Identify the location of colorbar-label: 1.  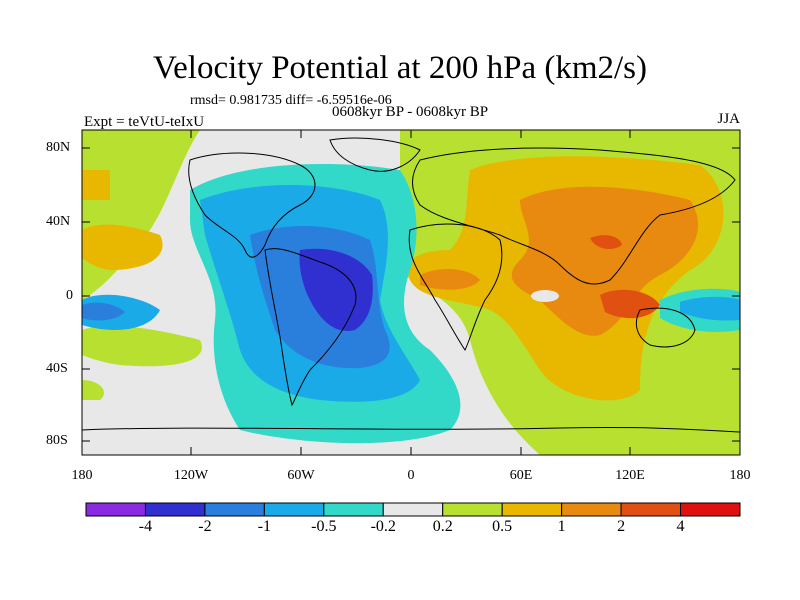
(561, 526).